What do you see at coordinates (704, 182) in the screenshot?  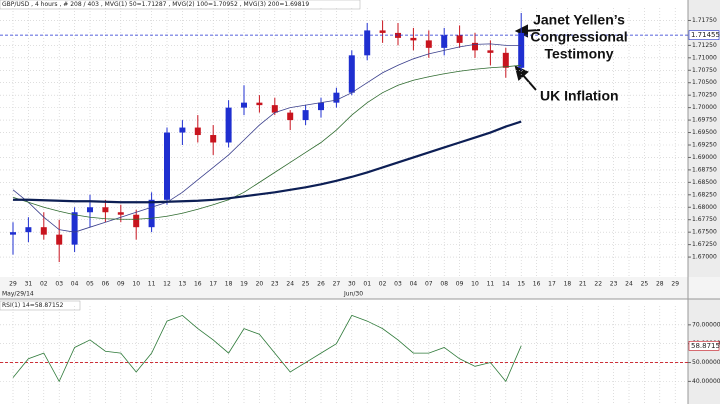 I see `y-tick-label: 1.68500` at bounding box center [704, 182].